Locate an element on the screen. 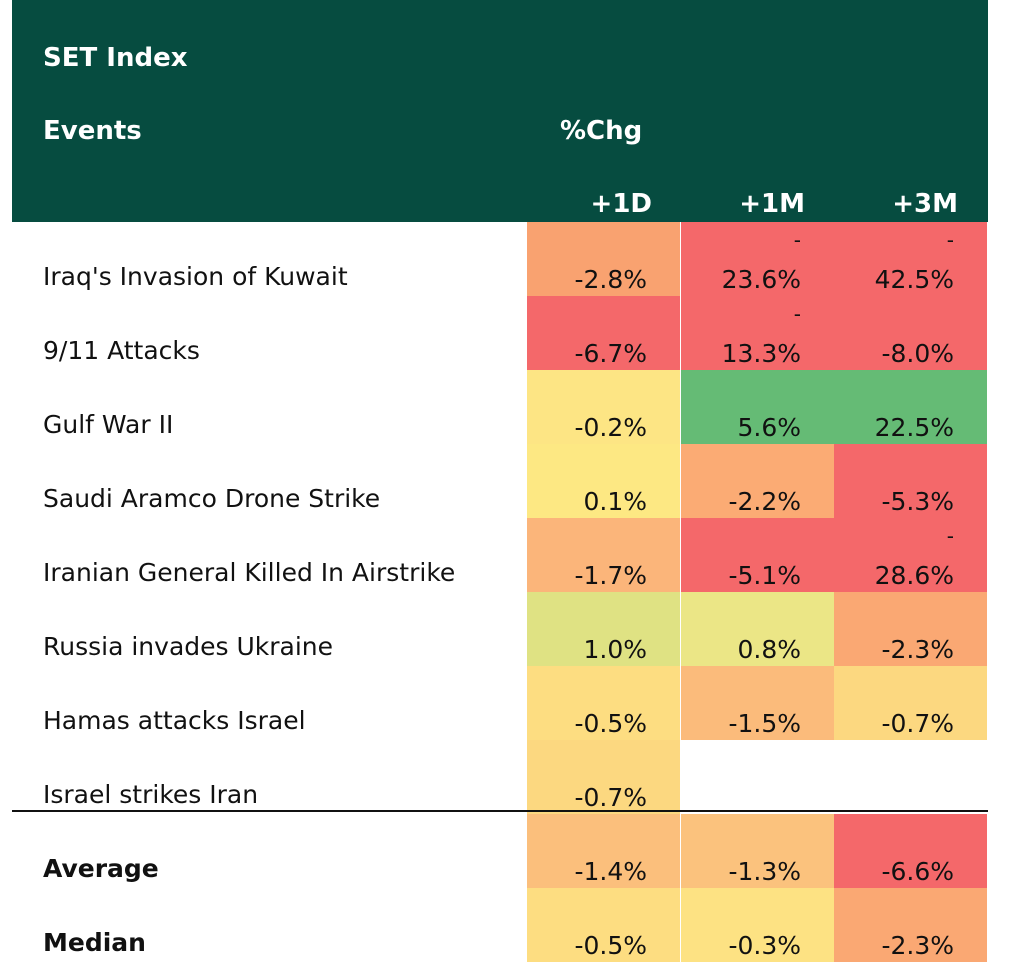 This screenshot has width=1009, height=974. median-row-cell-1d: -0.5% is located at coordinates (603, 925).